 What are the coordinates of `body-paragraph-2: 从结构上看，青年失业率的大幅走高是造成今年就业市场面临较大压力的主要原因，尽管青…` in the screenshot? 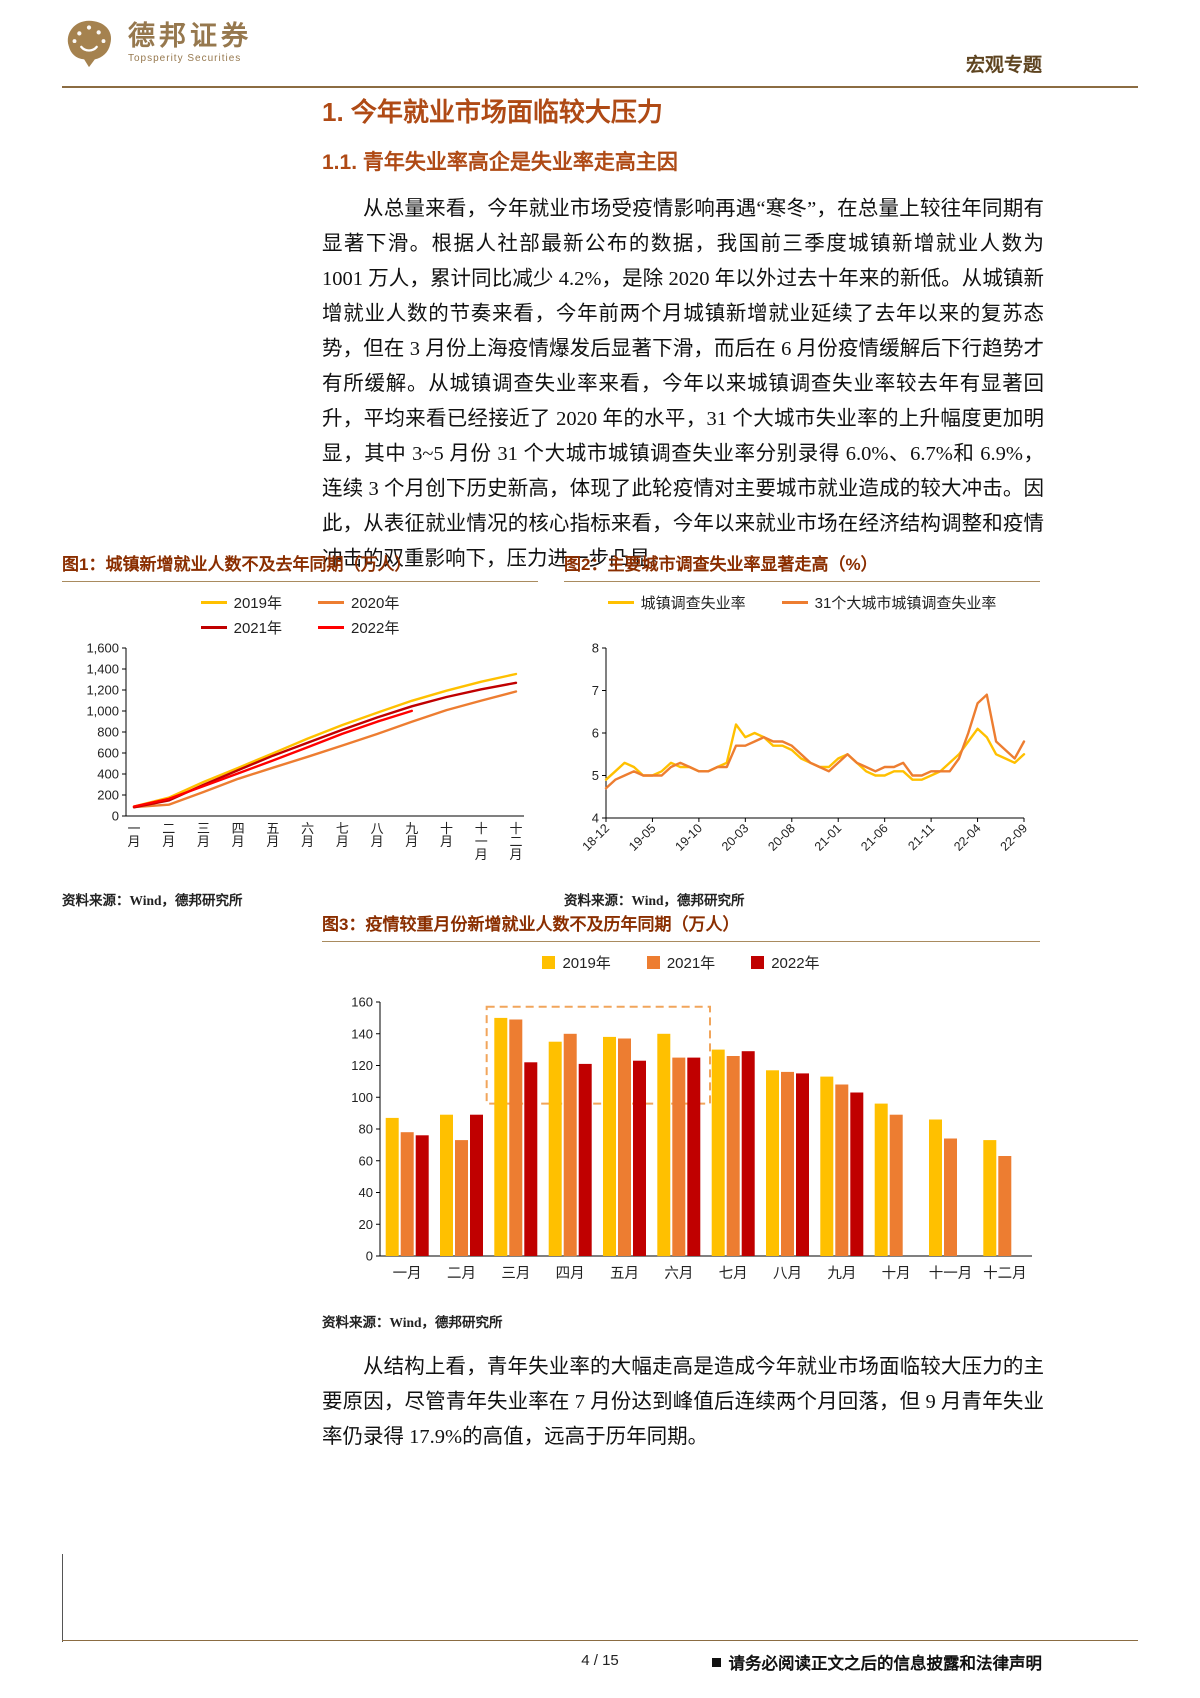 It's located at (683, 1402).